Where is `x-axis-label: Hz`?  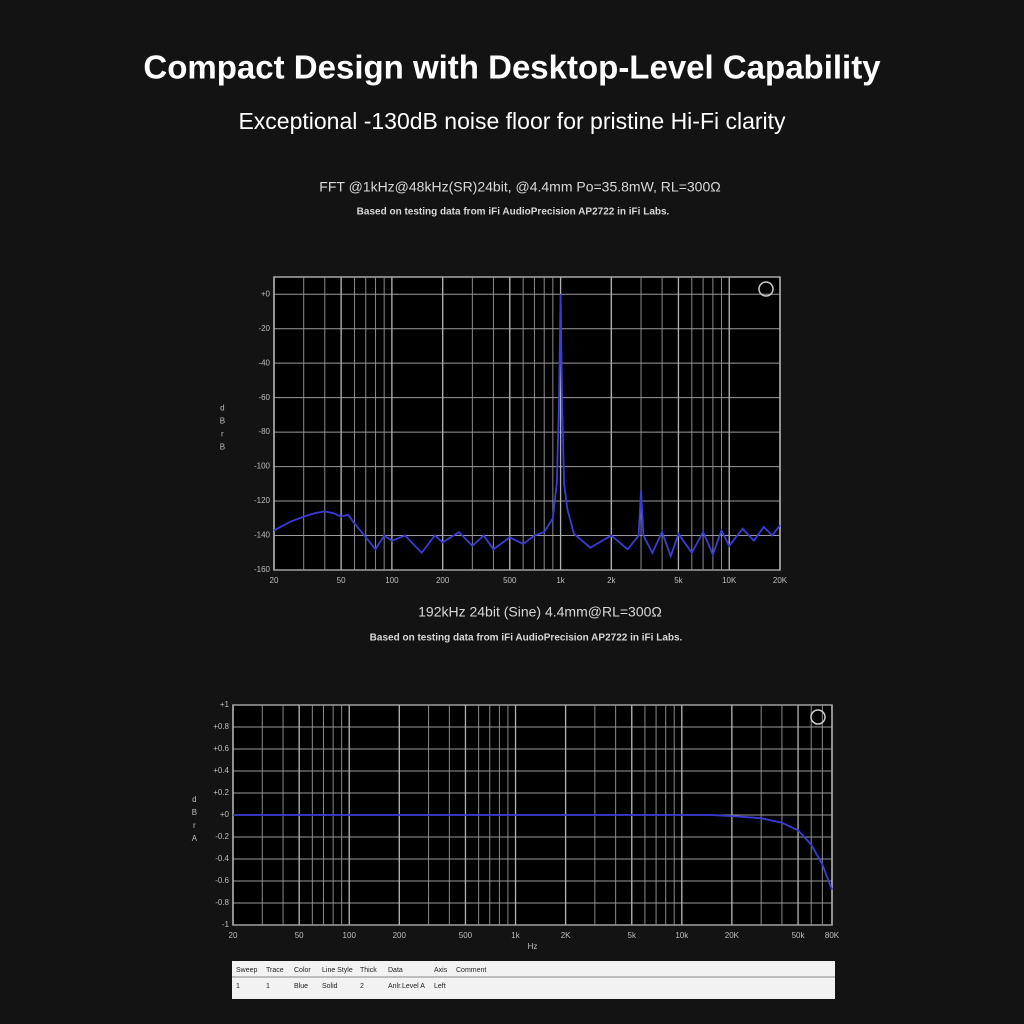 x-axis-label: Hz is located at coordinates (533, 946).